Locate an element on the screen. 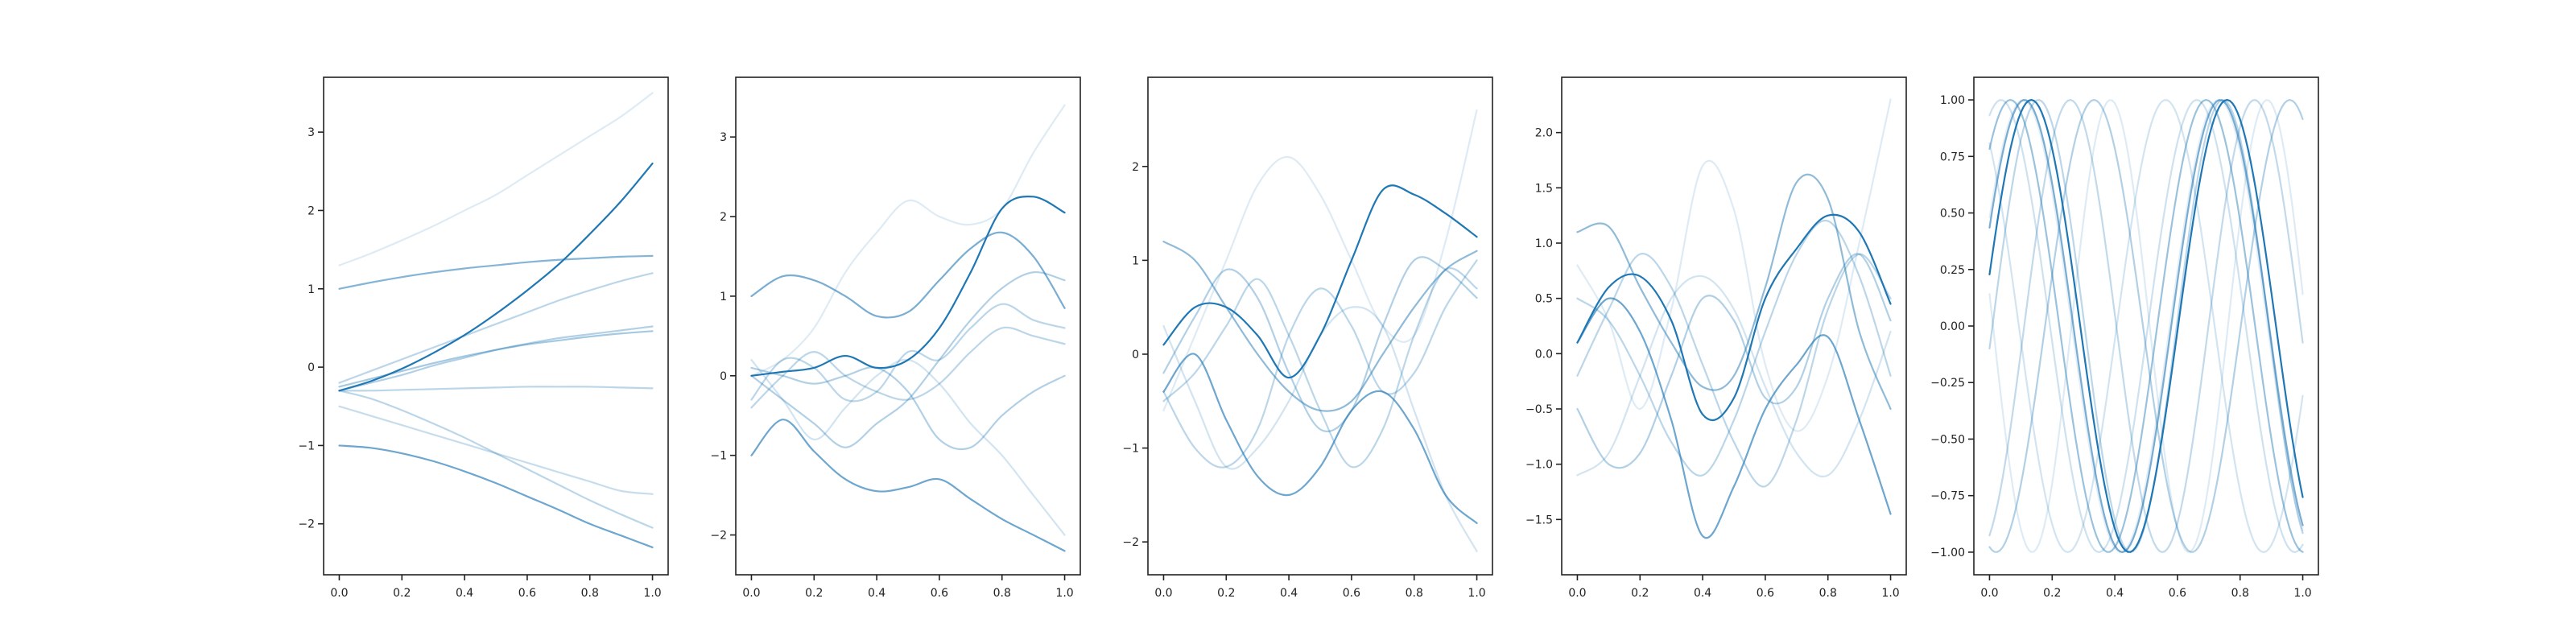  y-tick-label: −1.00 is located at coordinates (1947, 553).